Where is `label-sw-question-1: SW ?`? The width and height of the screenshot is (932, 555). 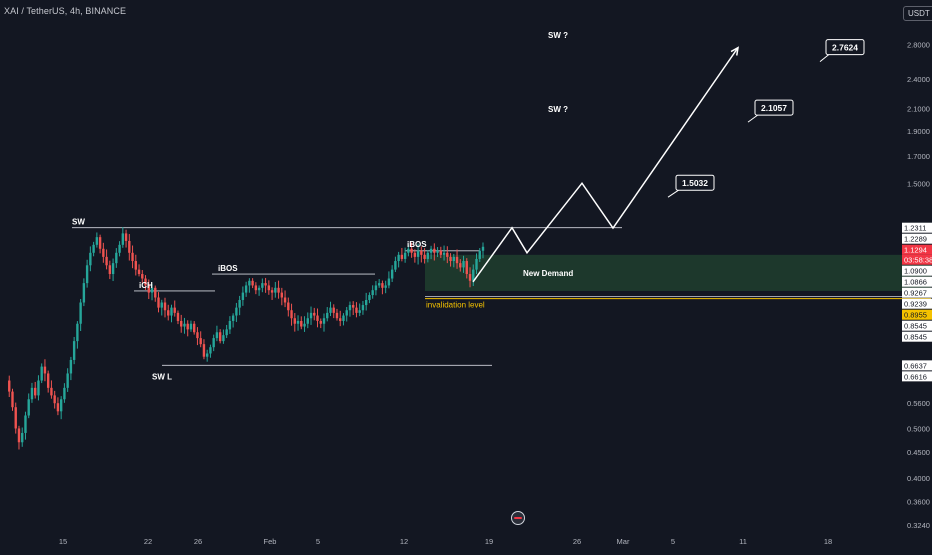
label-sw-question-1: SW ? is located at coordinates (558, 35).